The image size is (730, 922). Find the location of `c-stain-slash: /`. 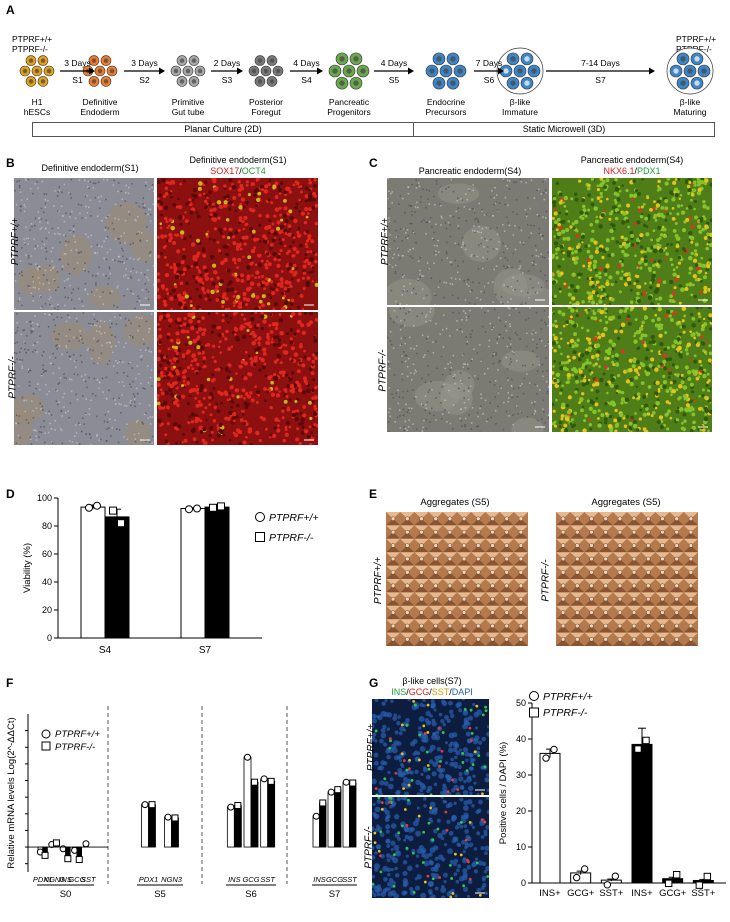

c-stain-slash: / is located at coordinates (636, 171).